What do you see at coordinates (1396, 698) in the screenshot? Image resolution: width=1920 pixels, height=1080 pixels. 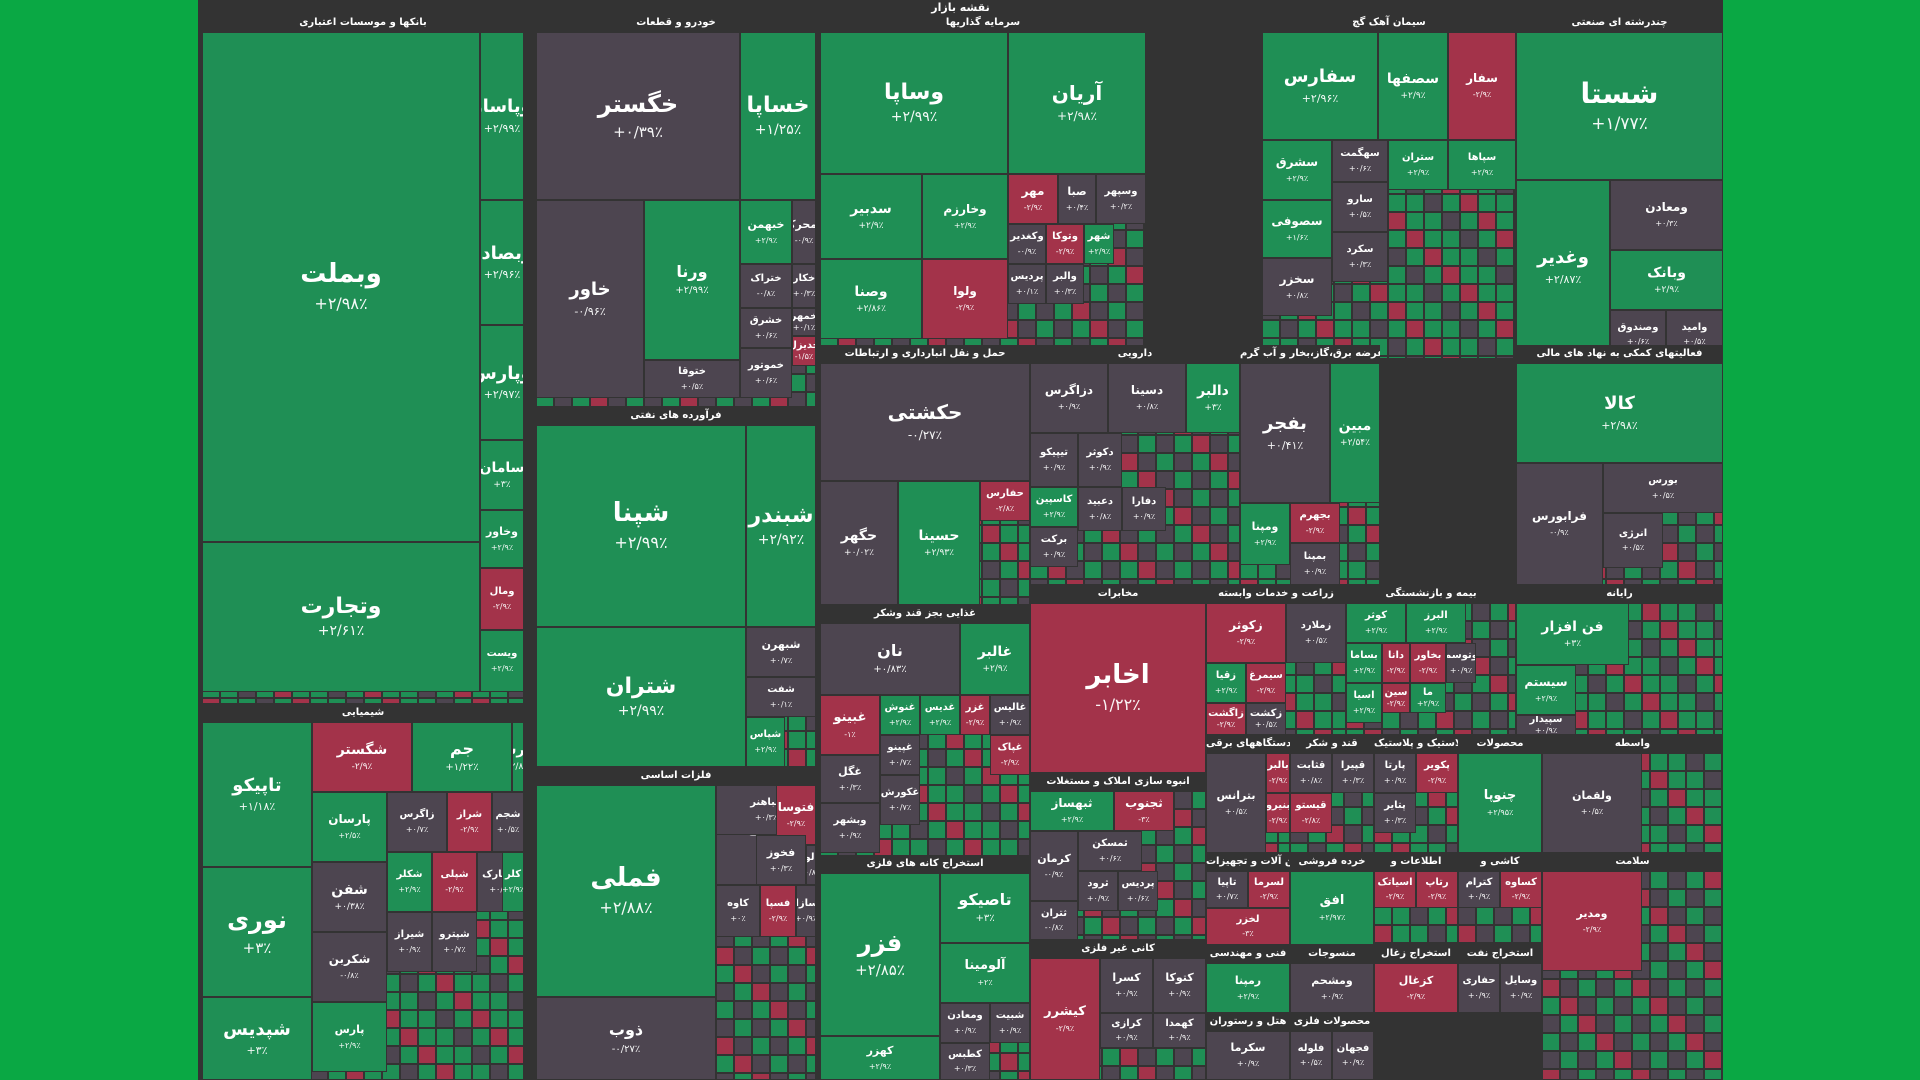 I see `stock-tile: سین -۲/۹٪` at bounding box center [1396, 698].